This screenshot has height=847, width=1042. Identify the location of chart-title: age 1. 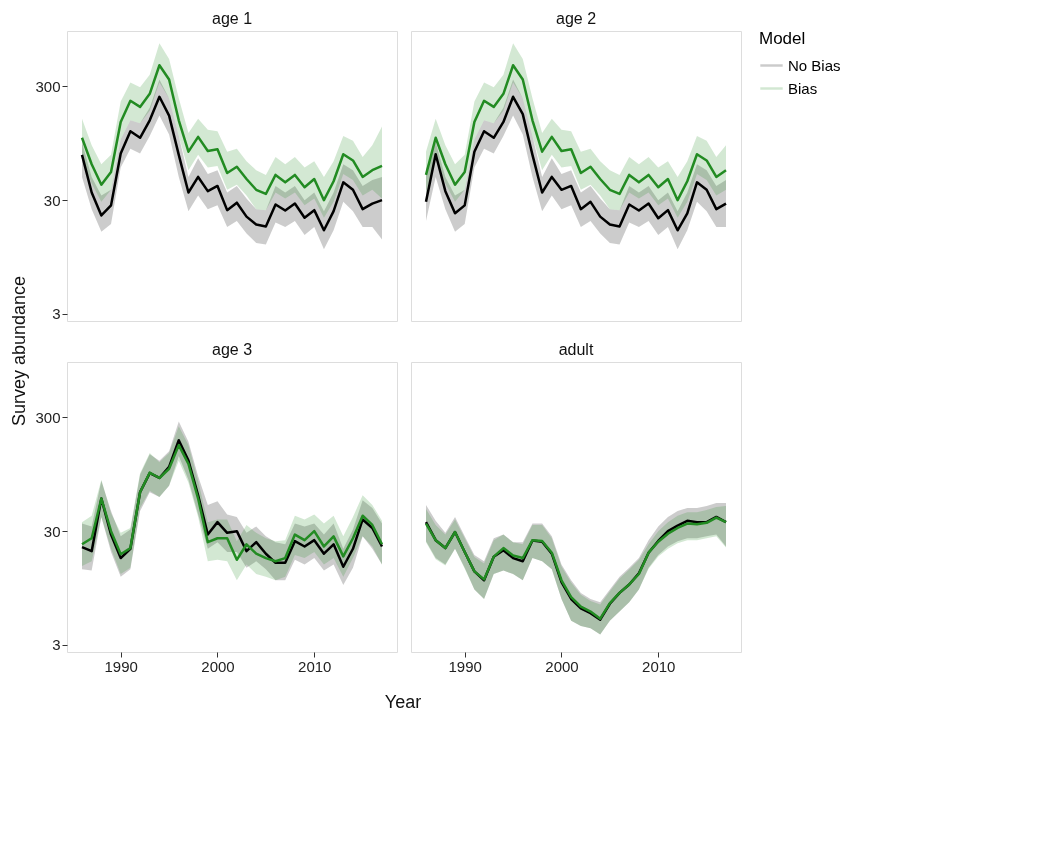
(232, 18).